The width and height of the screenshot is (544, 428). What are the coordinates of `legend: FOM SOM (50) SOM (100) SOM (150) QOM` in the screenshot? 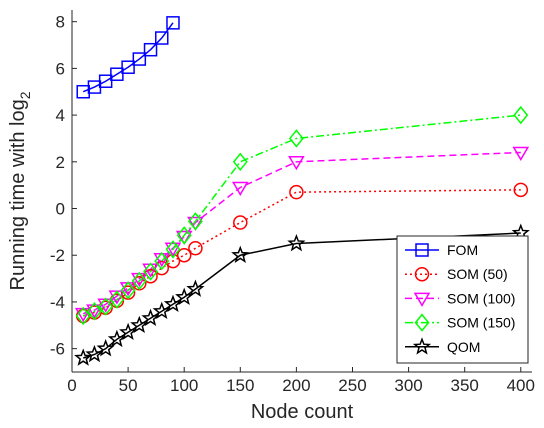 It's located at (462, 299).